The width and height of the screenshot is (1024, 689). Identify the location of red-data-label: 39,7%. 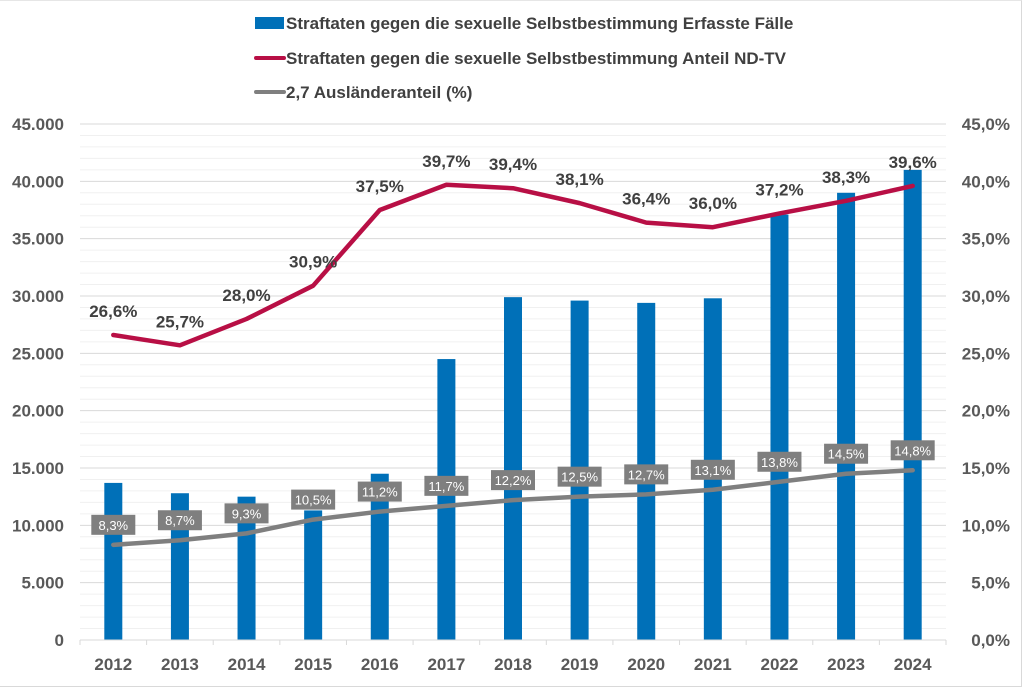
(446, 161).